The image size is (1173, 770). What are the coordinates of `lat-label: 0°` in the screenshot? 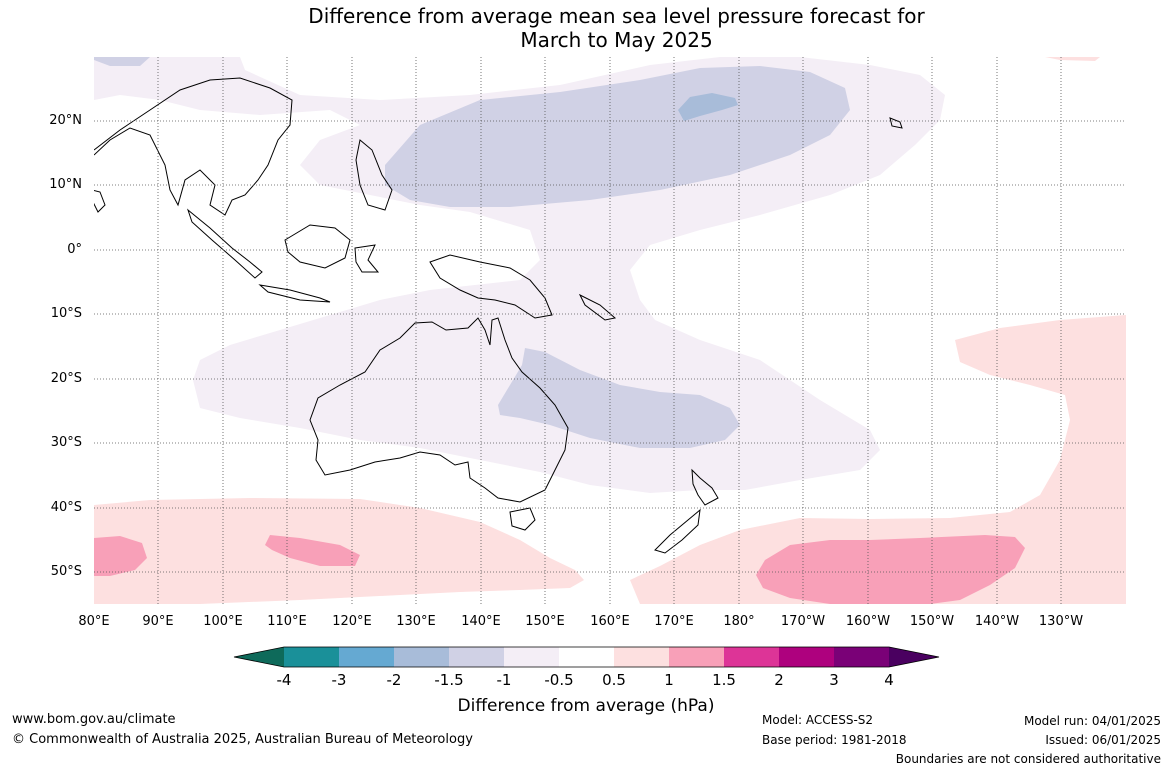 It's located at (74, 249).